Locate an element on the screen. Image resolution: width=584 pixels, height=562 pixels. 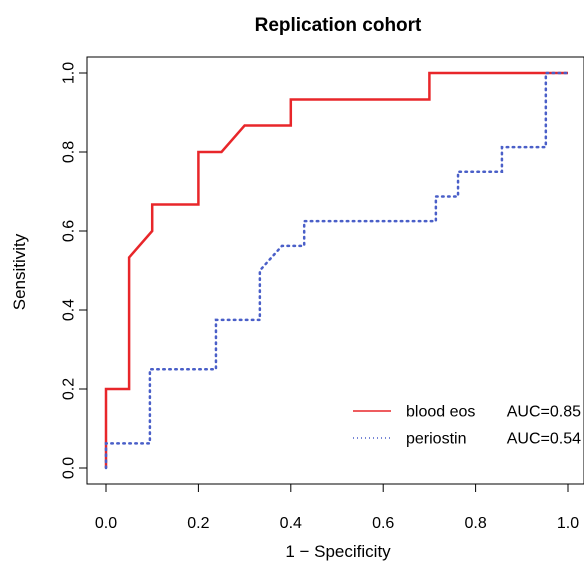
y-tick-label: 0.6 is located at coordinates (69, 231).